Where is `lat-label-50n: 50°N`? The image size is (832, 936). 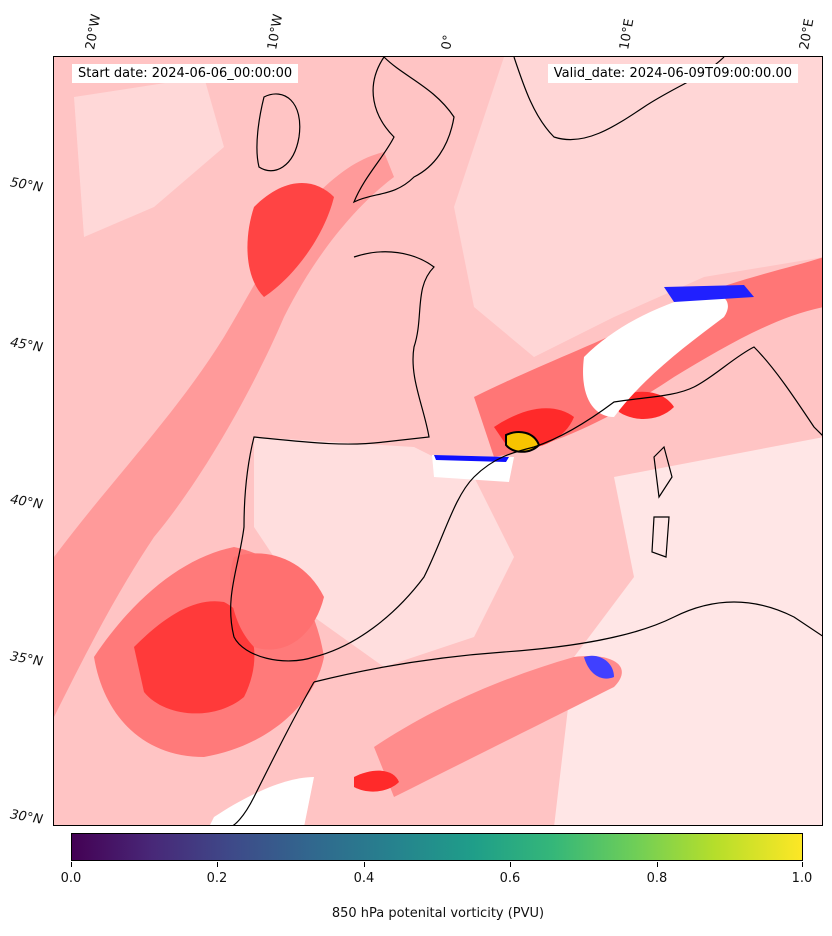 lat-label-50n: 50°N is located at coordinates (26, 185).